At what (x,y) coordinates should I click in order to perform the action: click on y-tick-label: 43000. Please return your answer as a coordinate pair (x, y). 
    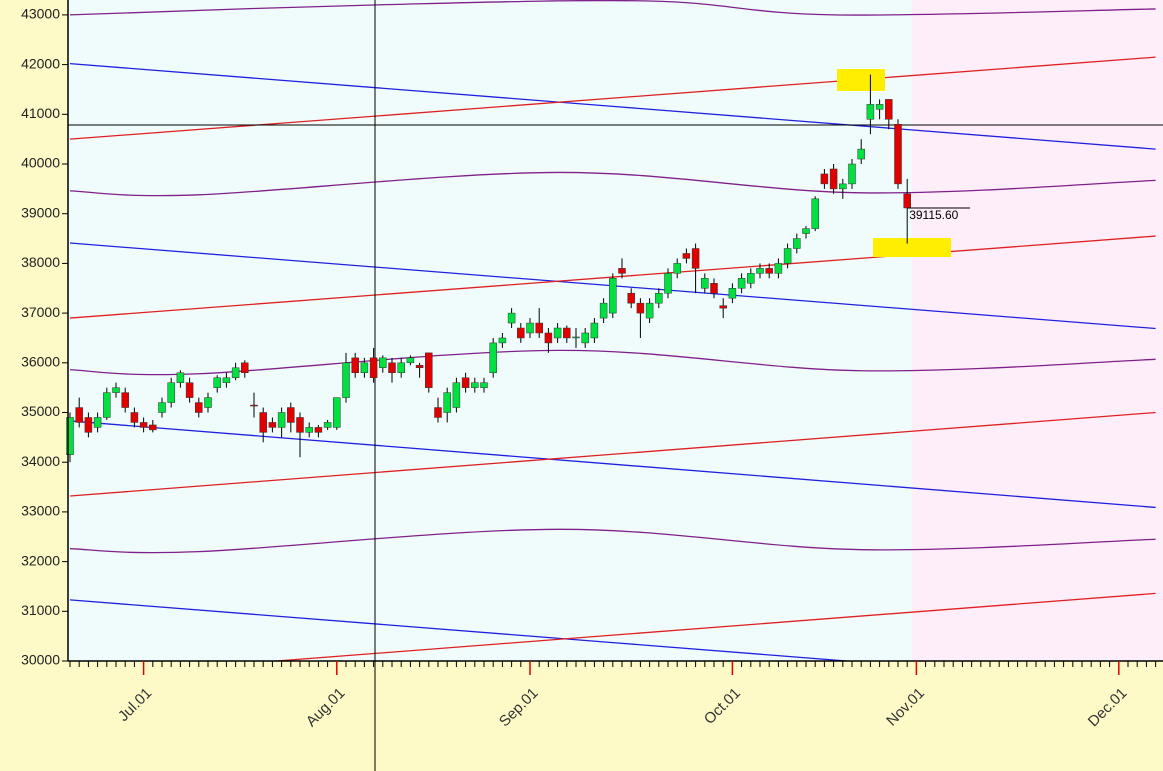
    Looking at the image, I should click on (40, 14).